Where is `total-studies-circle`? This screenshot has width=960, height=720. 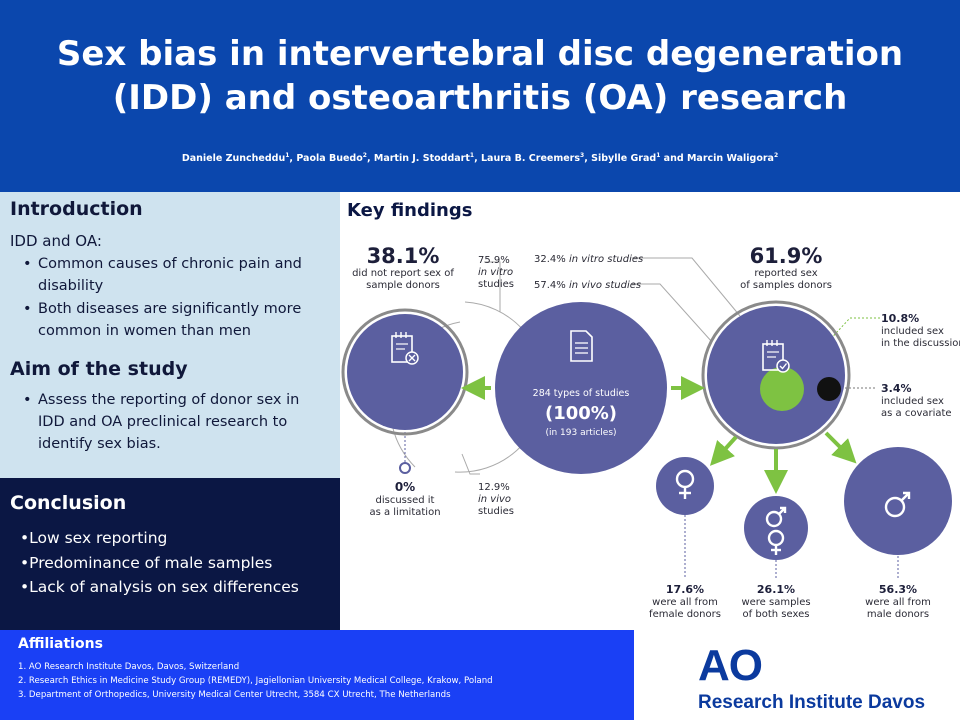 total-studies-circle is located at coordinates (581, 388).